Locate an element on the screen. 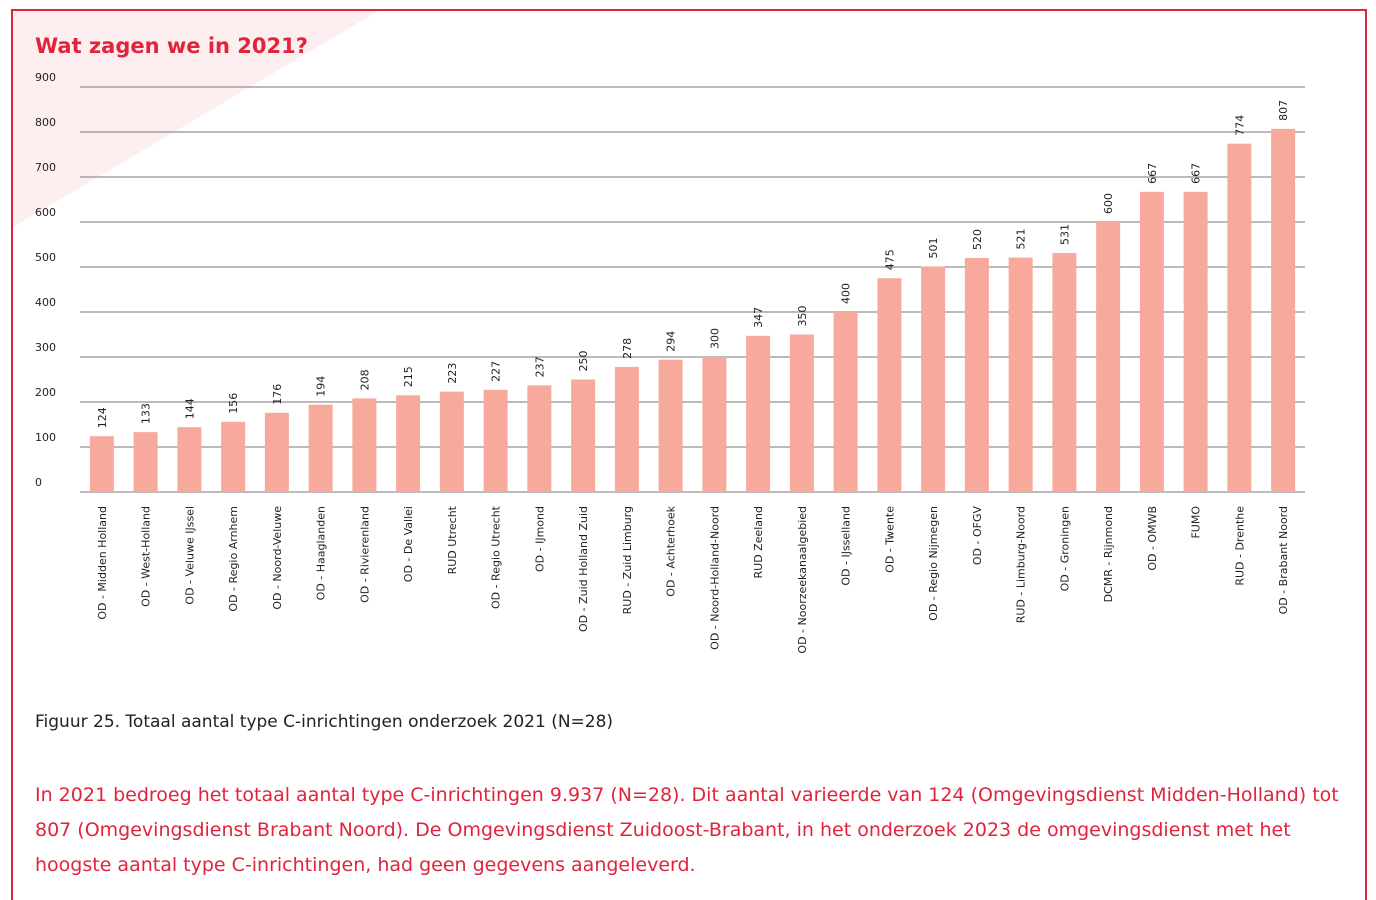 The width and height of the screenshot is (1376, 900). value-label: 156 is located at coordinates (233, 403).